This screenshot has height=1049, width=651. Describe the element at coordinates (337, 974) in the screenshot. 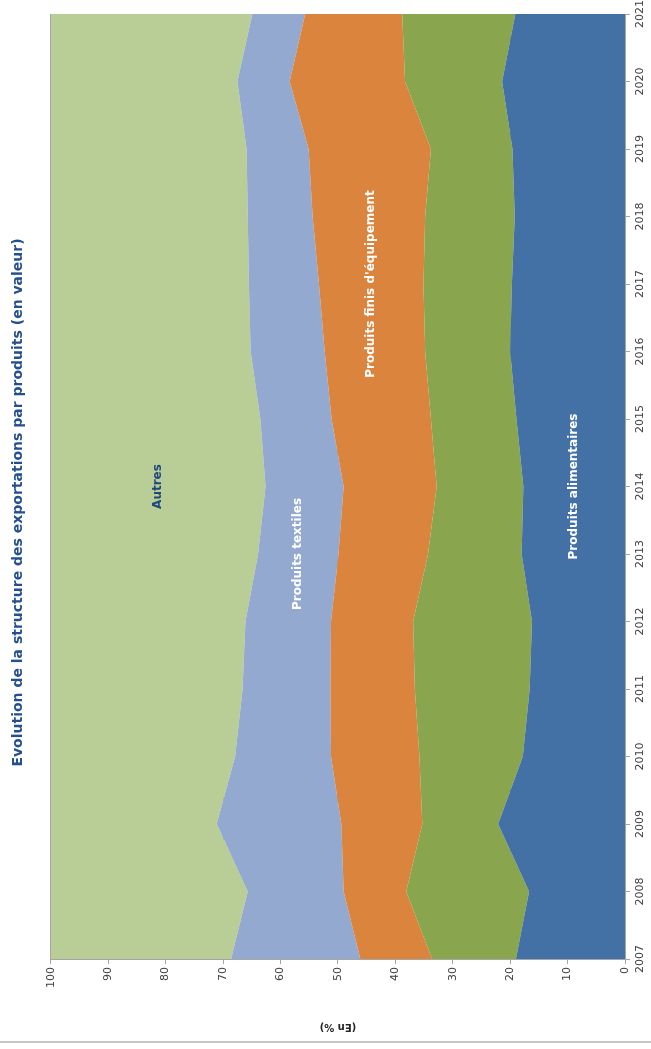

I see `x-tick-label: 50` at that location.